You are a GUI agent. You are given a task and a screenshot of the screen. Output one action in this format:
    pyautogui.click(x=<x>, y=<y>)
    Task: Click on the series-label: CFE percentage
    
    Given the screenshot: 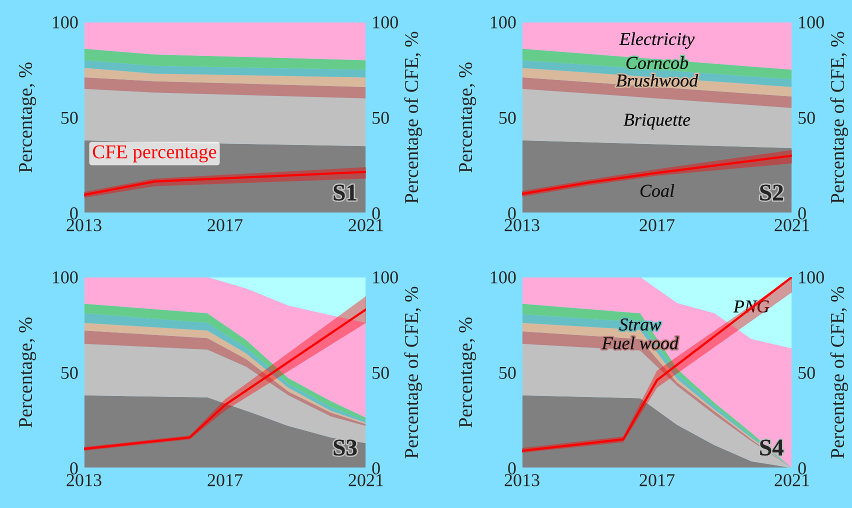 What is the action you would take?
    pyautogui.click(x=154, y=153)
    